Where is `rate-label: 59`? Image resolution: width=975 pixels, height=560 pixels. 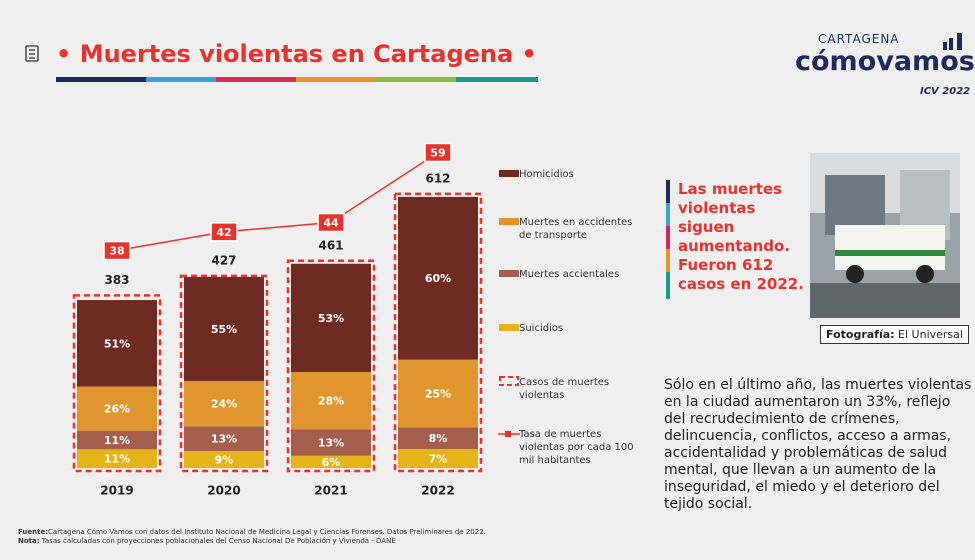 rate-label: 59 is located at coordinates (437, 152).